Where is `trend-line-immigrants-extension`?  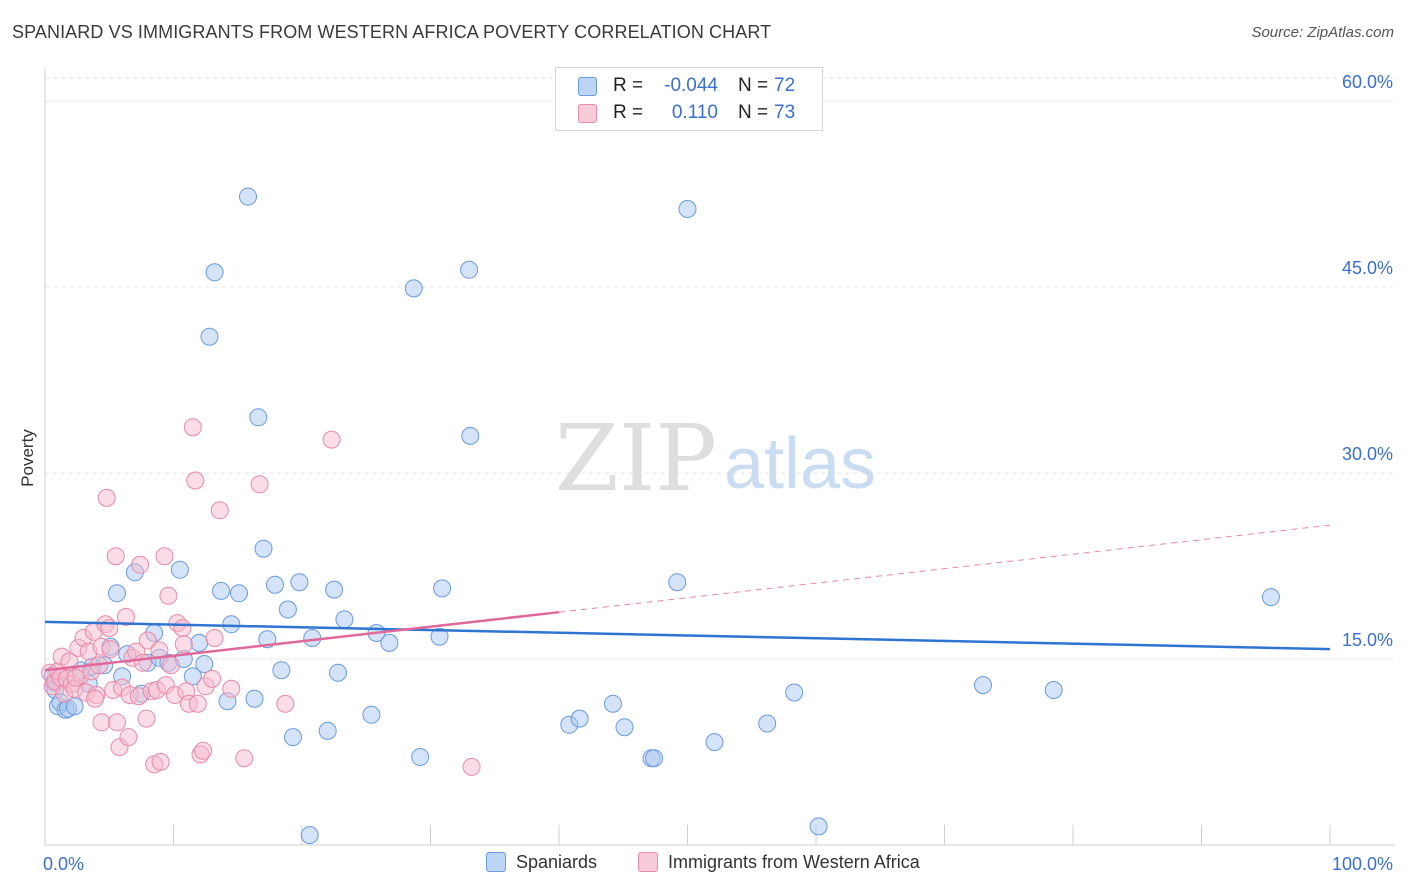
trend-line-immigrants-extension is located at coordinates (944, 568).